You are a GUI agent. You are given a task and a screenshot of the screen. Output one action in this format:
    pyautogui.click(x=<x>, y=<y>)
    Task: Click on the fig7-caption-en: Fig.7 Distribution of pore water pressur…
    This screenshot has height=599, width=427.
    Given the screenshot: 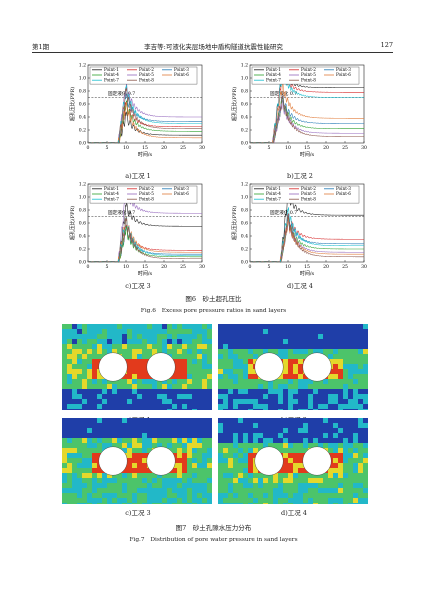 What is the action you would take?
    pyautogui.click(x=213, y=540)
    